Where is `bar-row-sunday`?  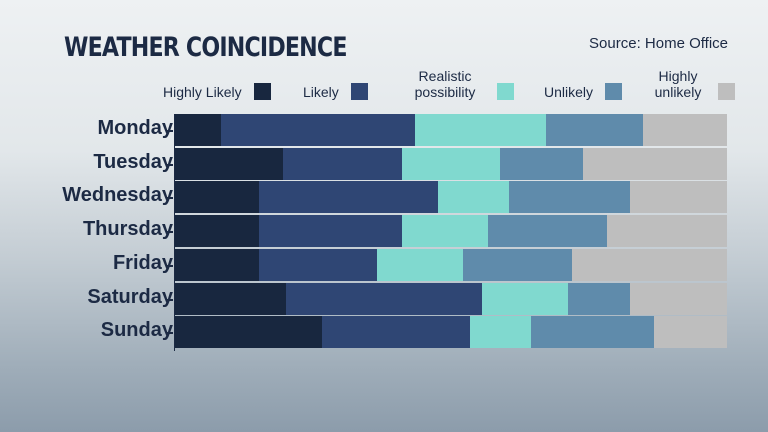
bar-row-sunday is located at coordinates (451, 332).